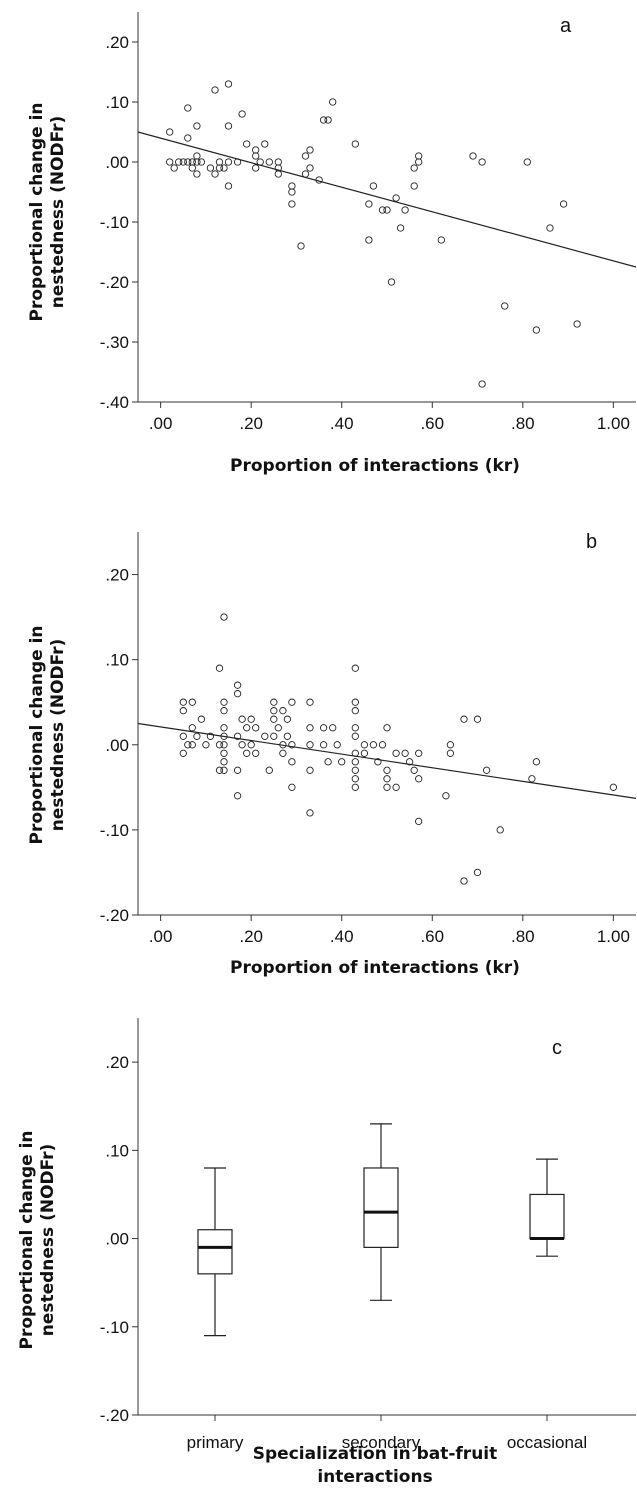  I want to click on y-tick-label: -.20, so click(114, 915).